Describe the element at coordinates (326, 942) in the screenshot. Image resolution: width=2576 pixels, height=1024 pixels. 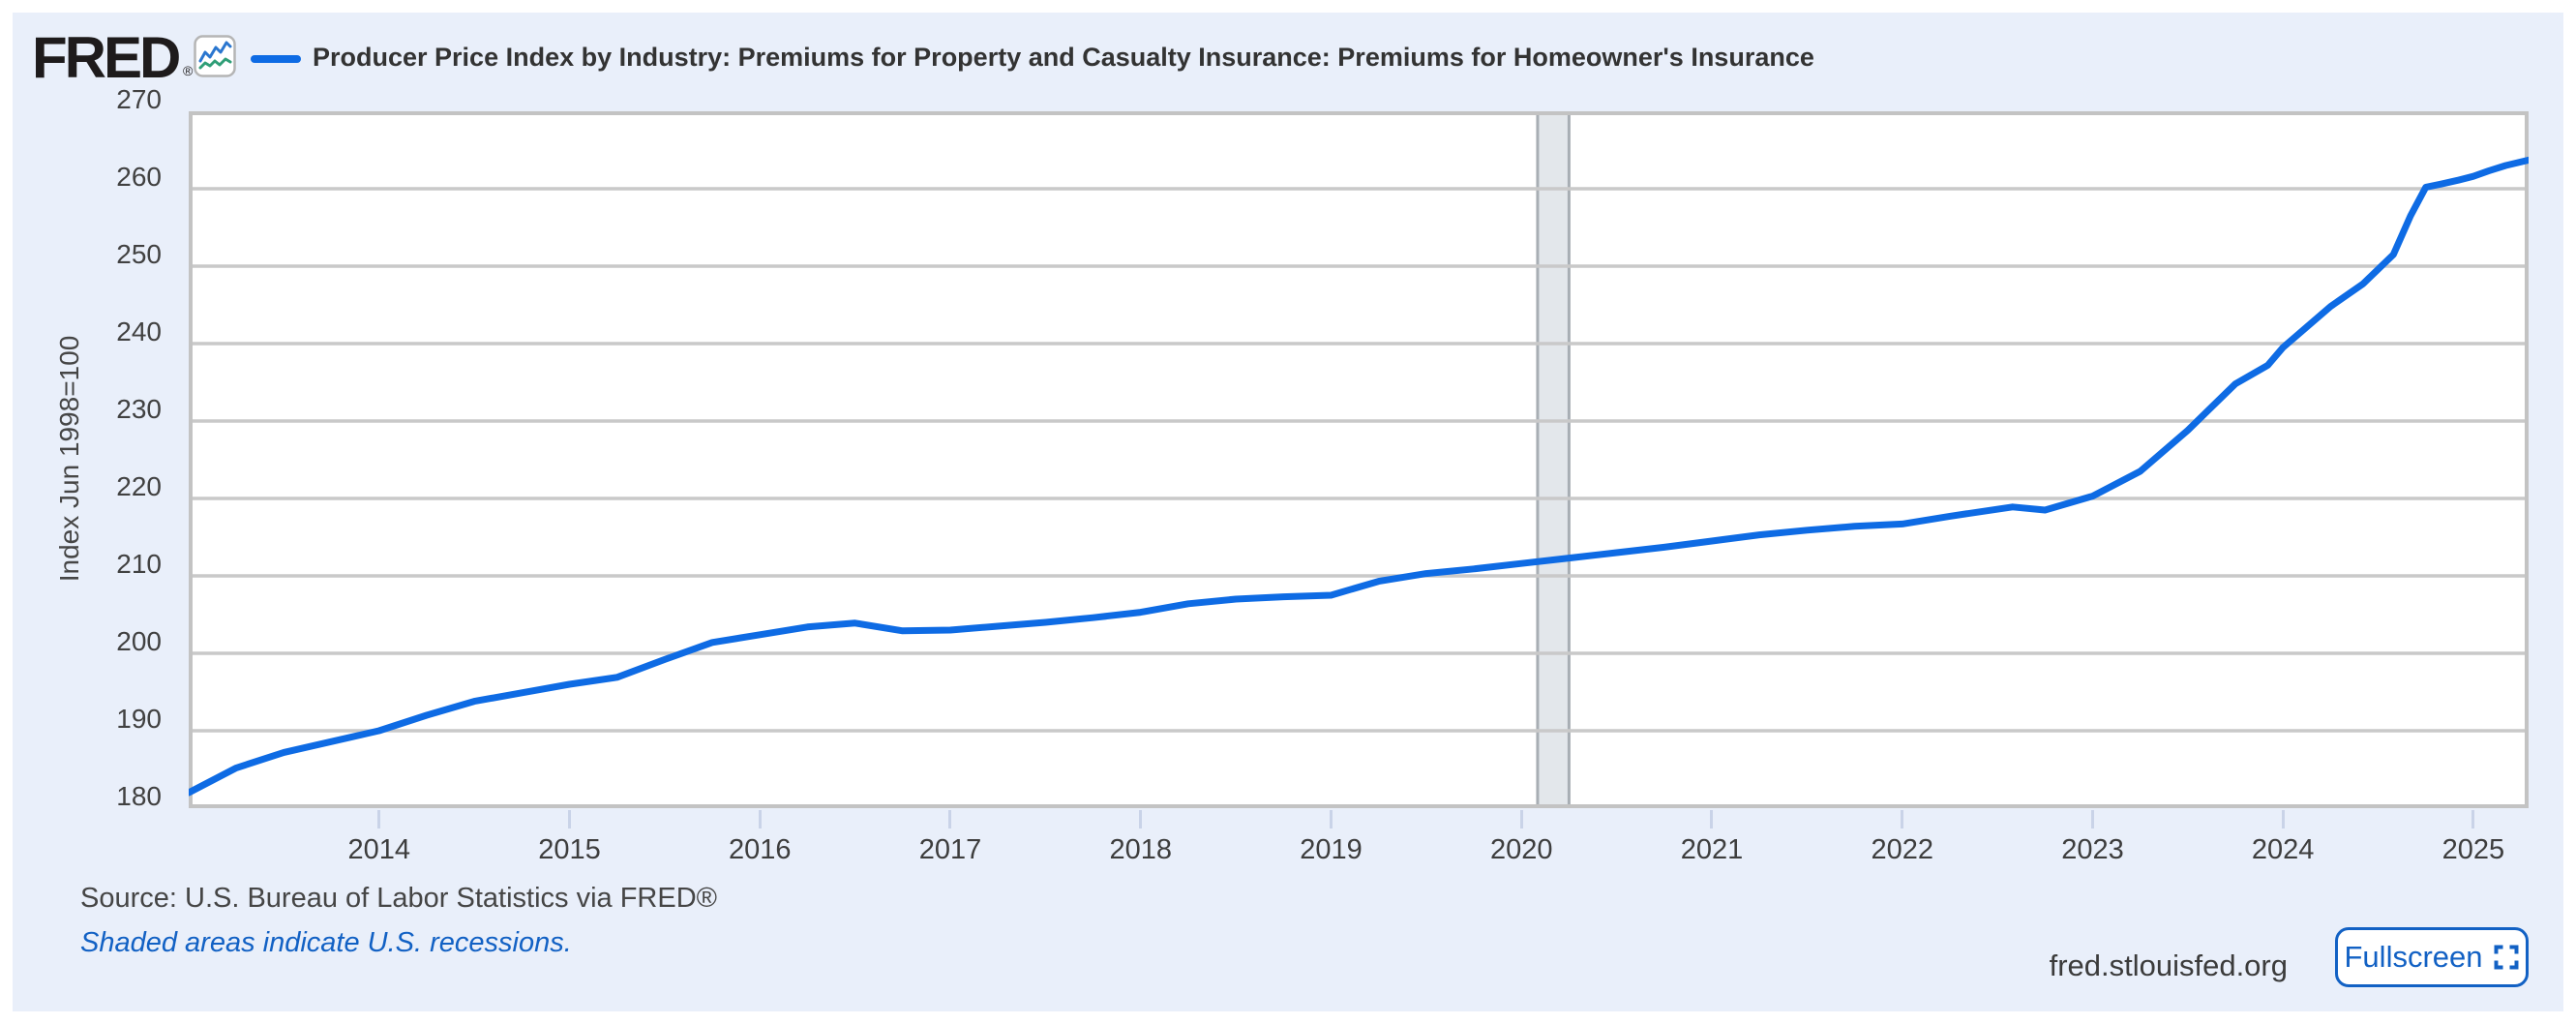
I see `recession-note: Shaded areas indicate U.S. recessions.` at that location.